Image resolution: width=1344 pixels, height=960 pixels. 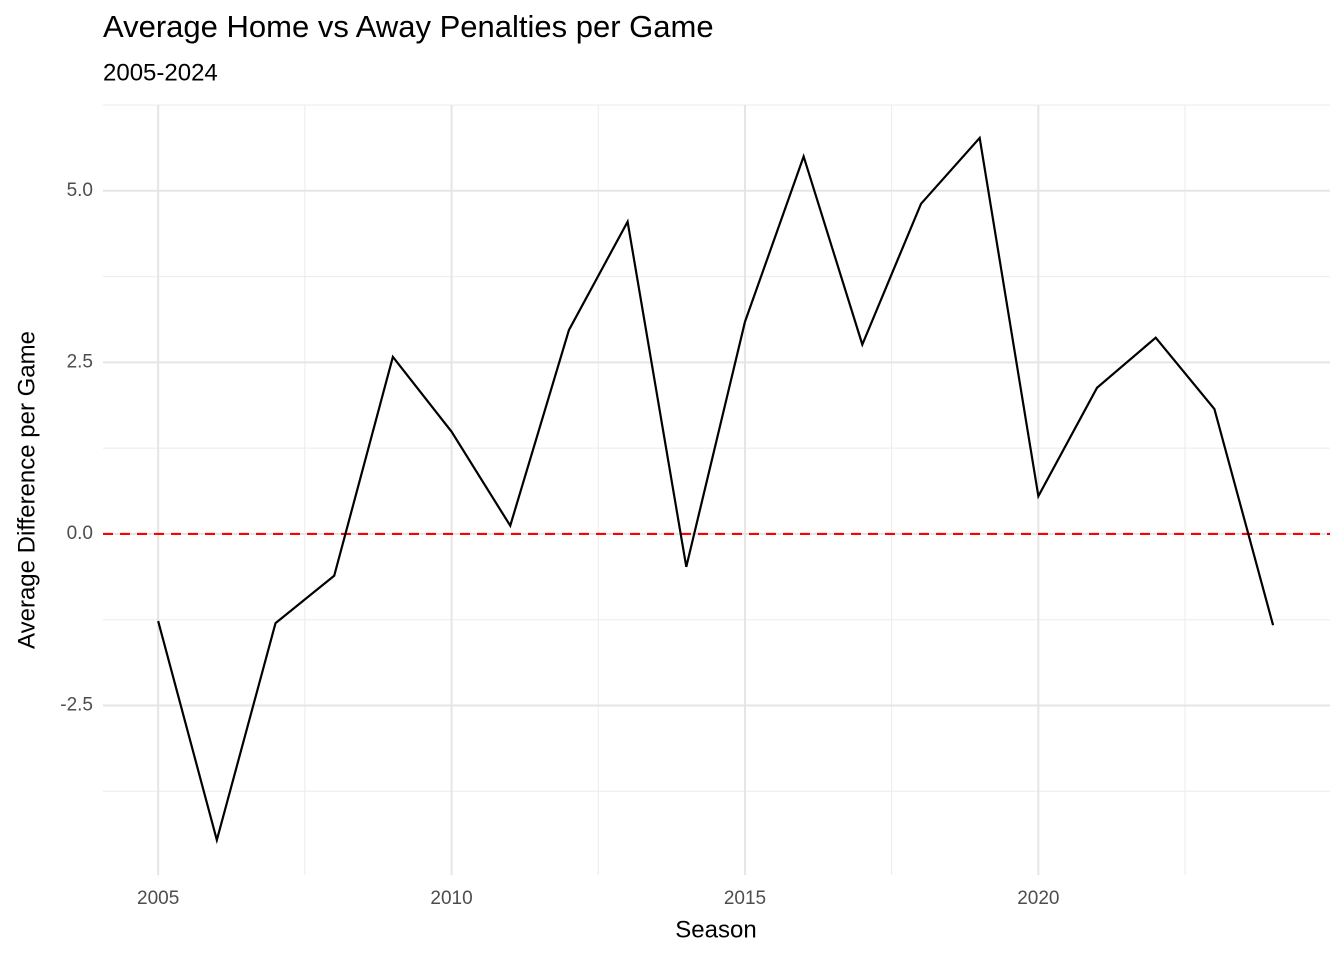 I want to click on chart-subtitle: 2005-2024, so click(x=160, y=72).